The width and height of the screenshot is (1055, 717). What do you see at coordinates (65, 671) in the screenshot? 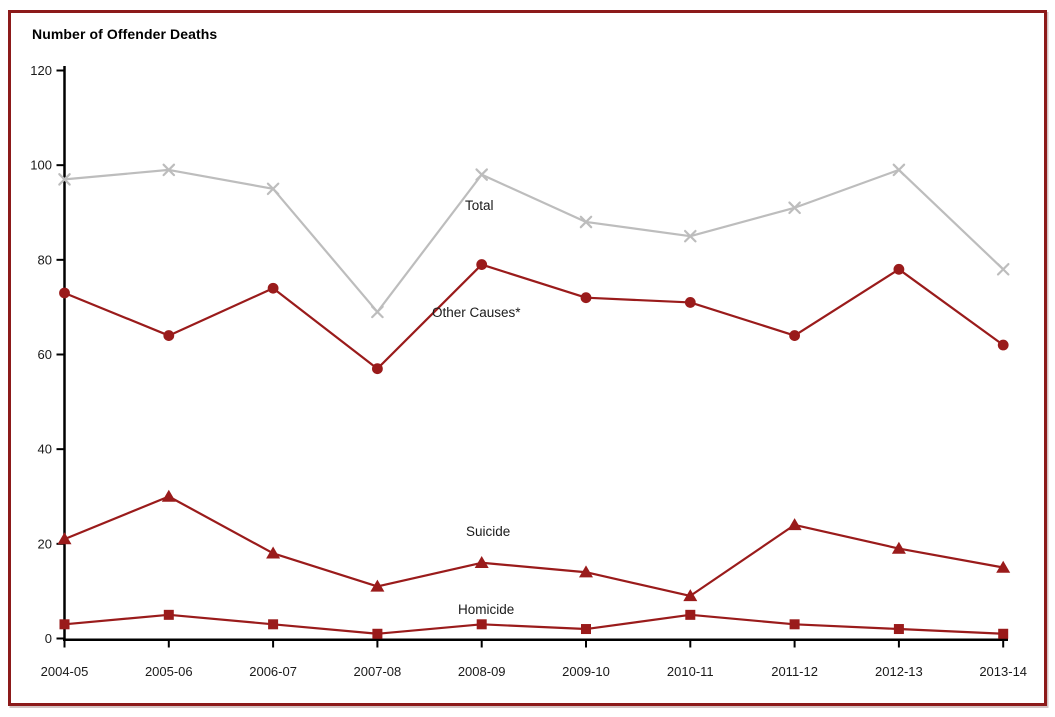
I see `x-tick-label: 2004-05` at bounding box center [65, 671].